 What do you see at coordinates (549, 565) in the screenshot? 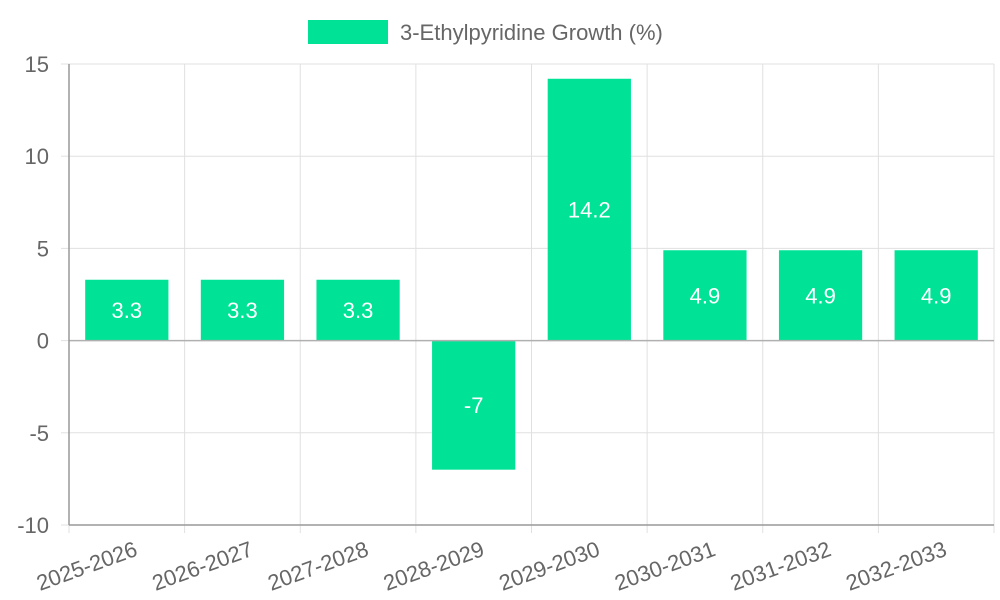
I see `x-tick-label: 2029-2030` at bounding box center [549, 565].